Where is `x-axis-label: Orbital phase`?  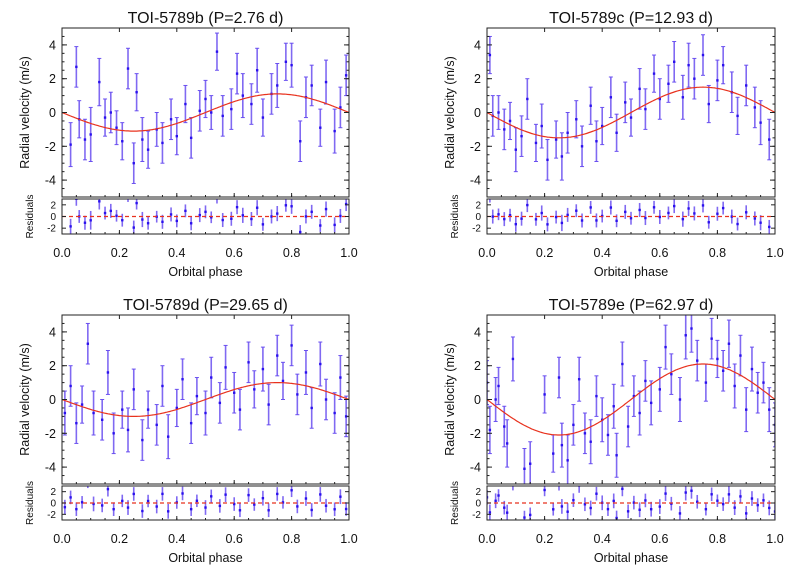
x-axis-label: Orbital phase is located at coordinates (631, 558).